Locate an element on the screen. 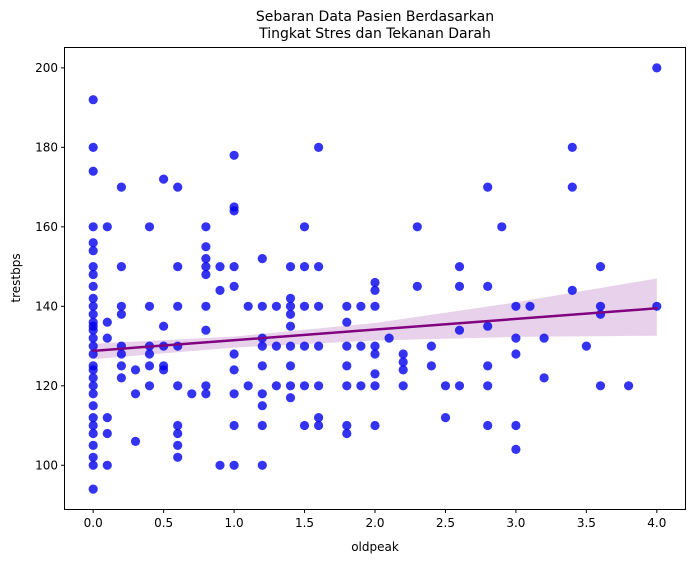 The width and height of the screenshot is (695, 563). chart-title-line-1: Sebaran Data Pasien Berdasarkan is located at coordinates (375, 17).